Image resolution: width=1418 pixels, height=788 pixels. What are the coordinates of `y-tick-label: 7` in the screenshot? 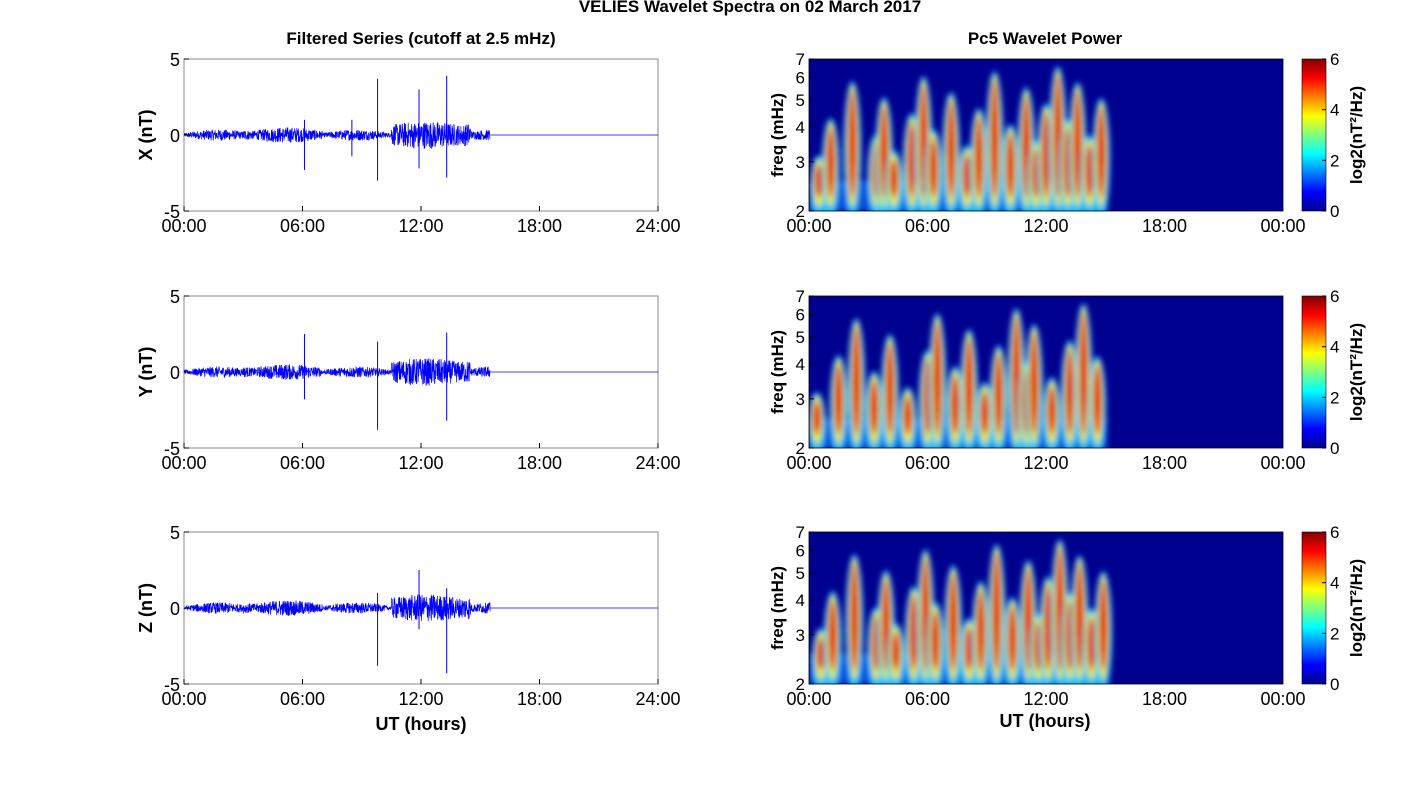 It's located at (800, 59).